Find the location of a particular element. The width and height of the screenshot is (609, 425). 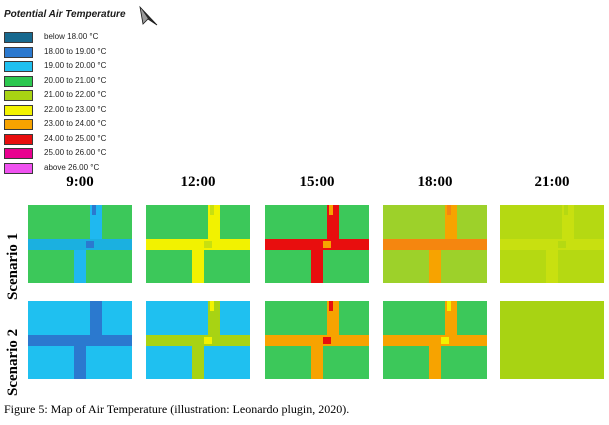

legend-label: 21.00 to 22.00 °C is located at coordinates (75, 94).